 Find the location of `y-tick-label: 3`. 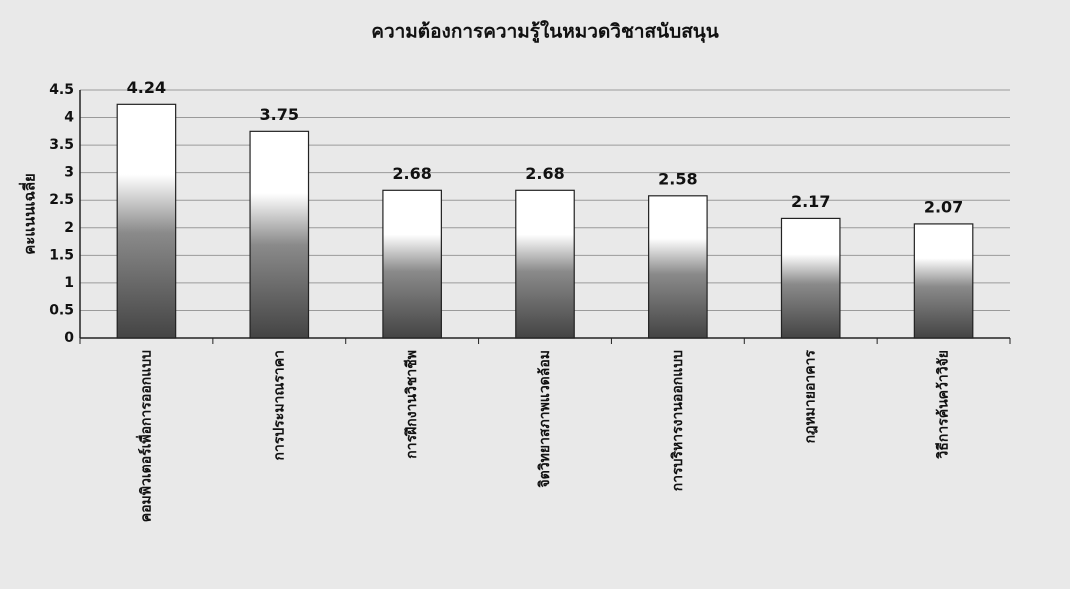

y-tick-label: 3 is located at coordinates (69, 173).